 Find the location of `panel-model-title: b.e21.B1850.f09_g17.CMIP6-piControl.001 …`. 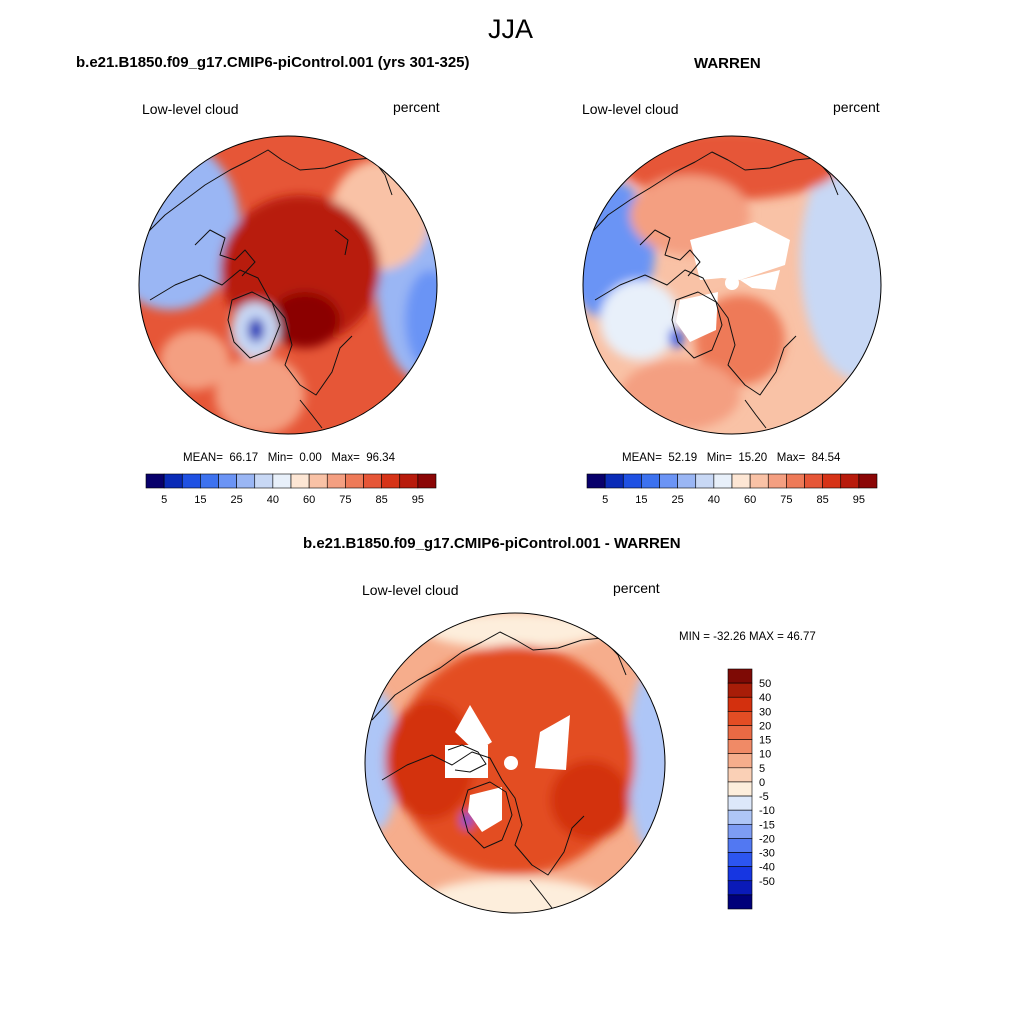

panel-model-title: b.e21.B1850.f09_g17.CMIP6-piControl.001 … is located at coordinates (273, 62).